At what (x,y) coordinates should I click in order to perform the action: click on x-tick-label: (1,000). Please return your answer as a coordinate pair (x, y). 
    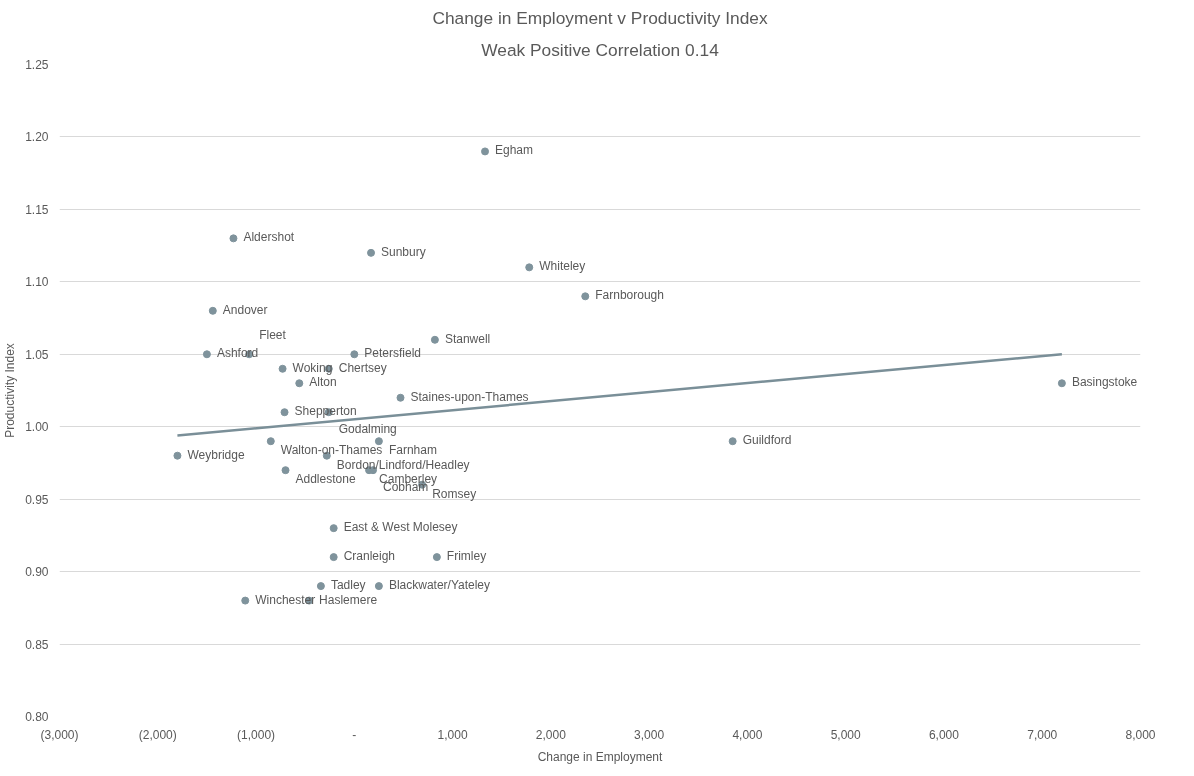
    Looking at the image, I should click on (256, 734).